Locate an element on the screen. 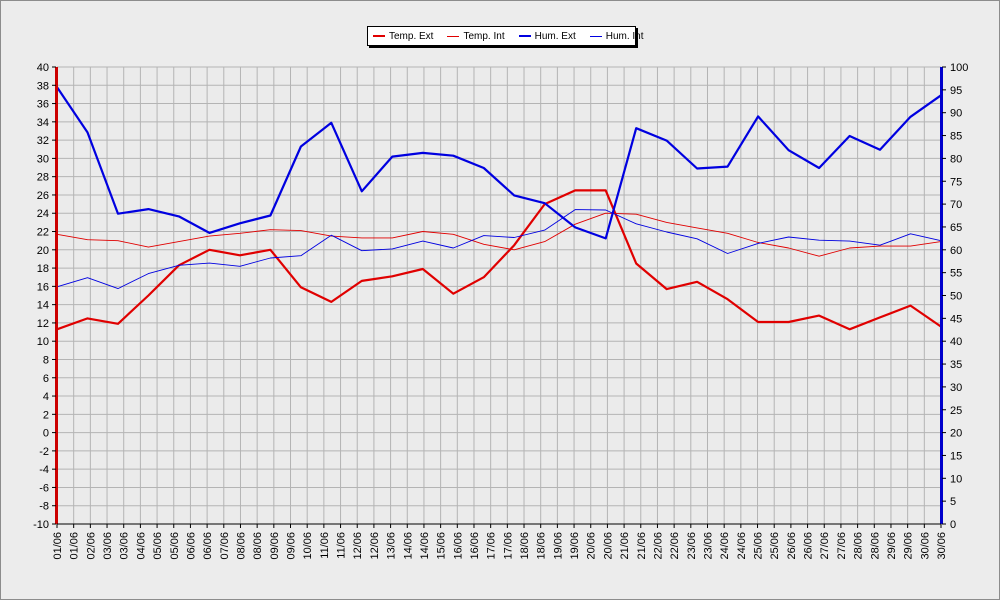 The width and height of the screenshot is (1000, 600). right-tick-label: 45 is located at coordinates (956, 319).